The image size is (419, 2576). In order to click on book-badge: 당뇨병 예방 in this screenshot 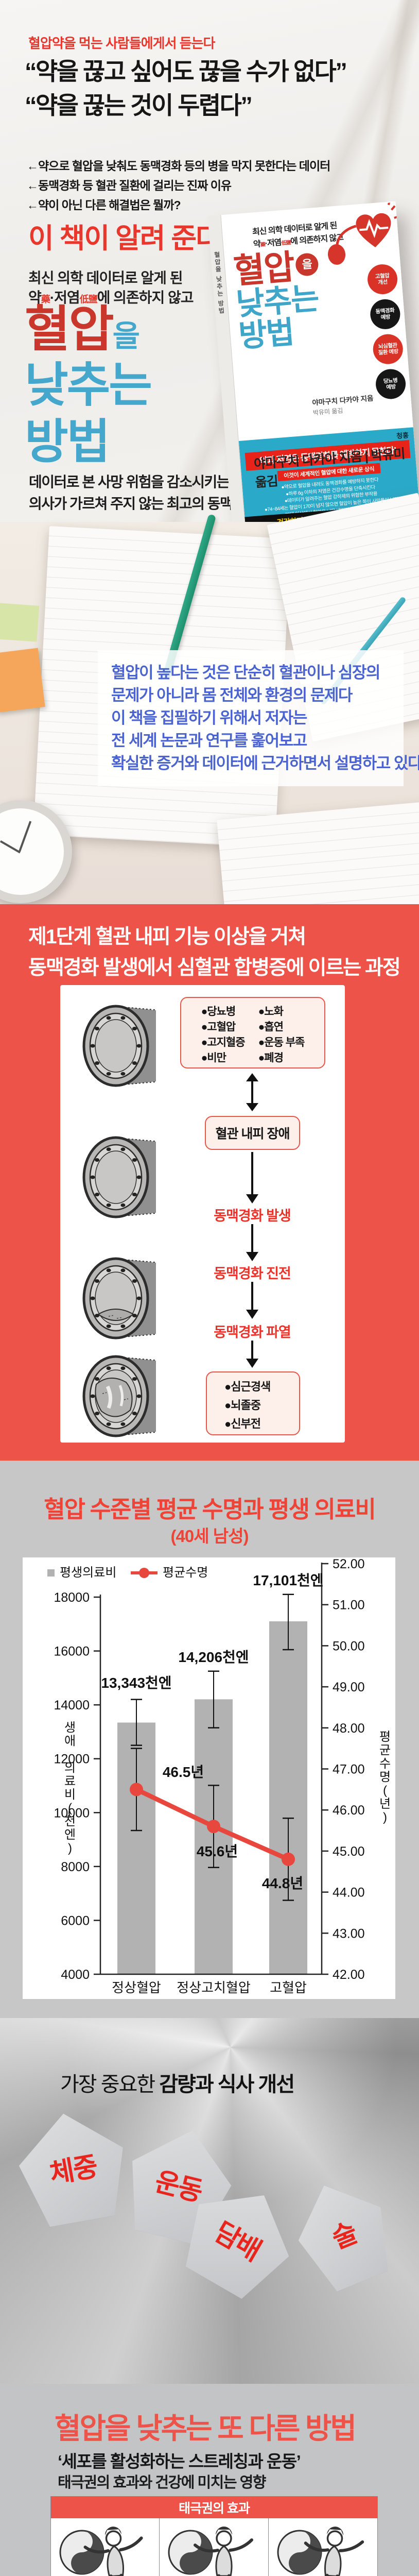, I will do `click(390, 384)`.